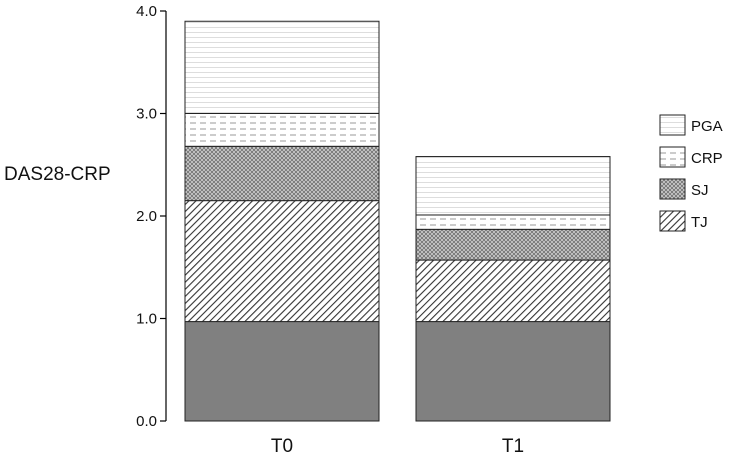  What do you see at coordinates (700, 190) in the screenshot?
I see `legend-label-sj: SJ` at bounding box center [700, 190].